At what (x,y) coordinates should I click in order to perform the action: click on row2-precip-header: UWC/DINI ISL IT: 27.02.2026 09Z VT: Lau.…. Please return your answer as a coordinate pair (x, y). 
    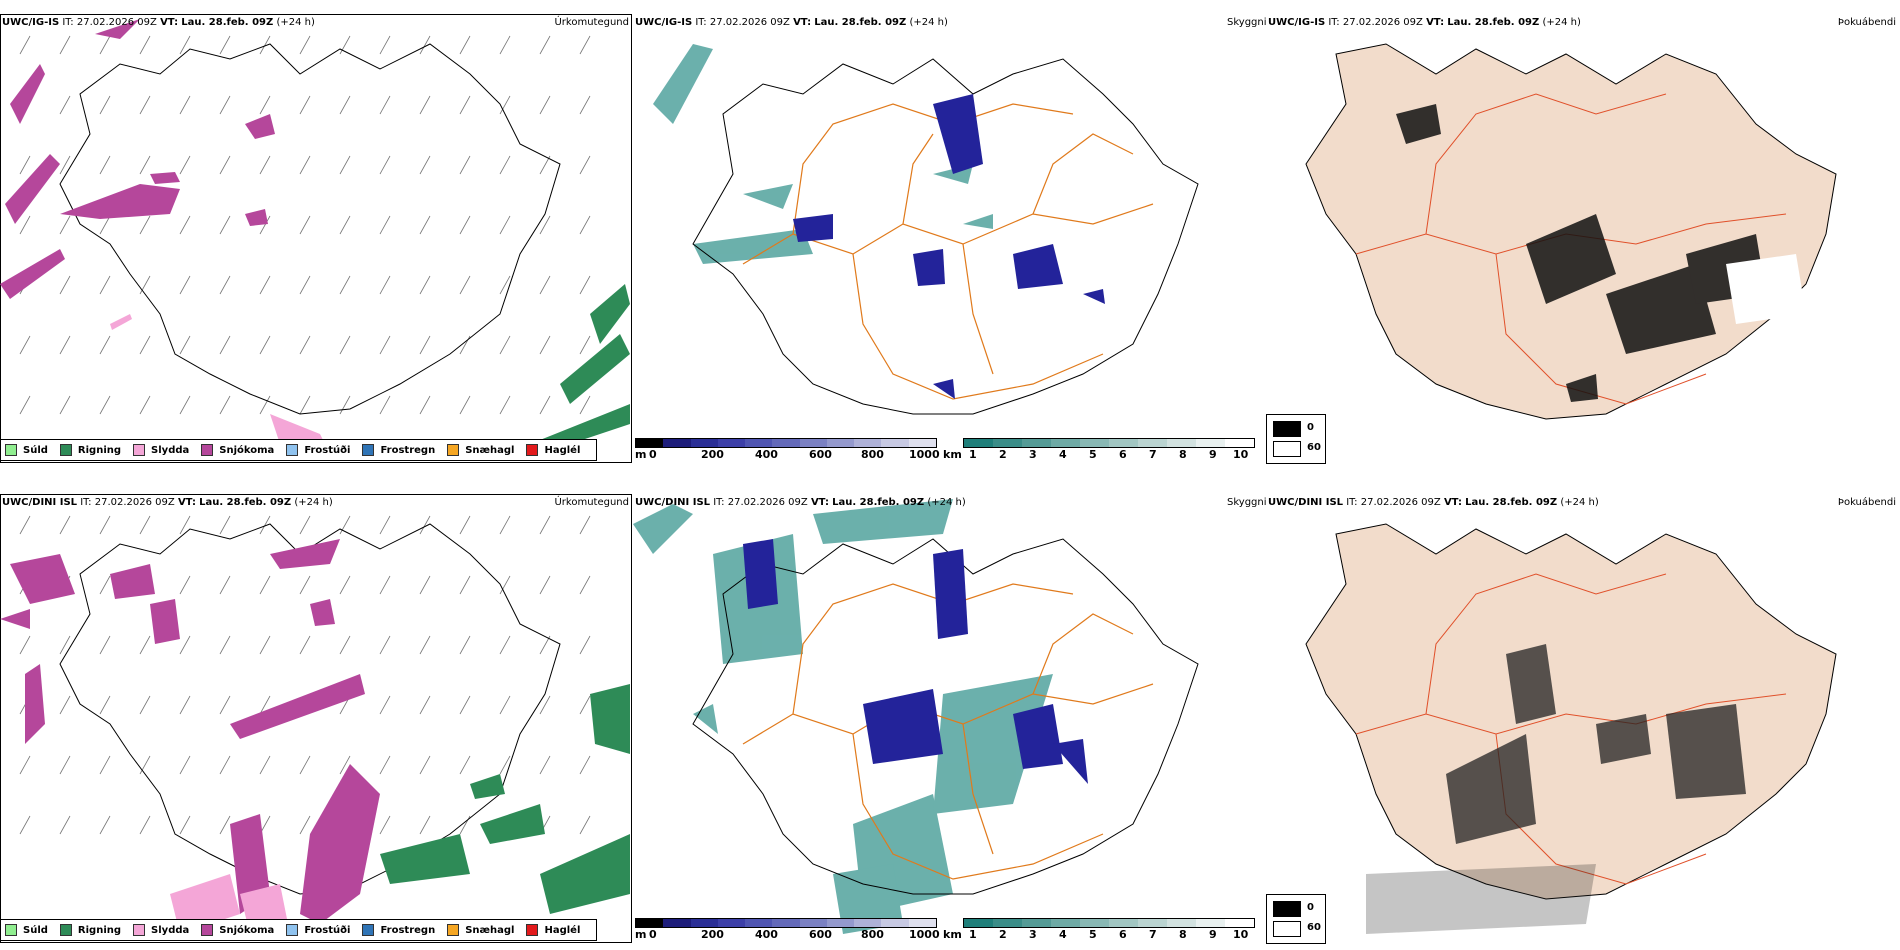
    Looking at the image, I should click on (167, 502).